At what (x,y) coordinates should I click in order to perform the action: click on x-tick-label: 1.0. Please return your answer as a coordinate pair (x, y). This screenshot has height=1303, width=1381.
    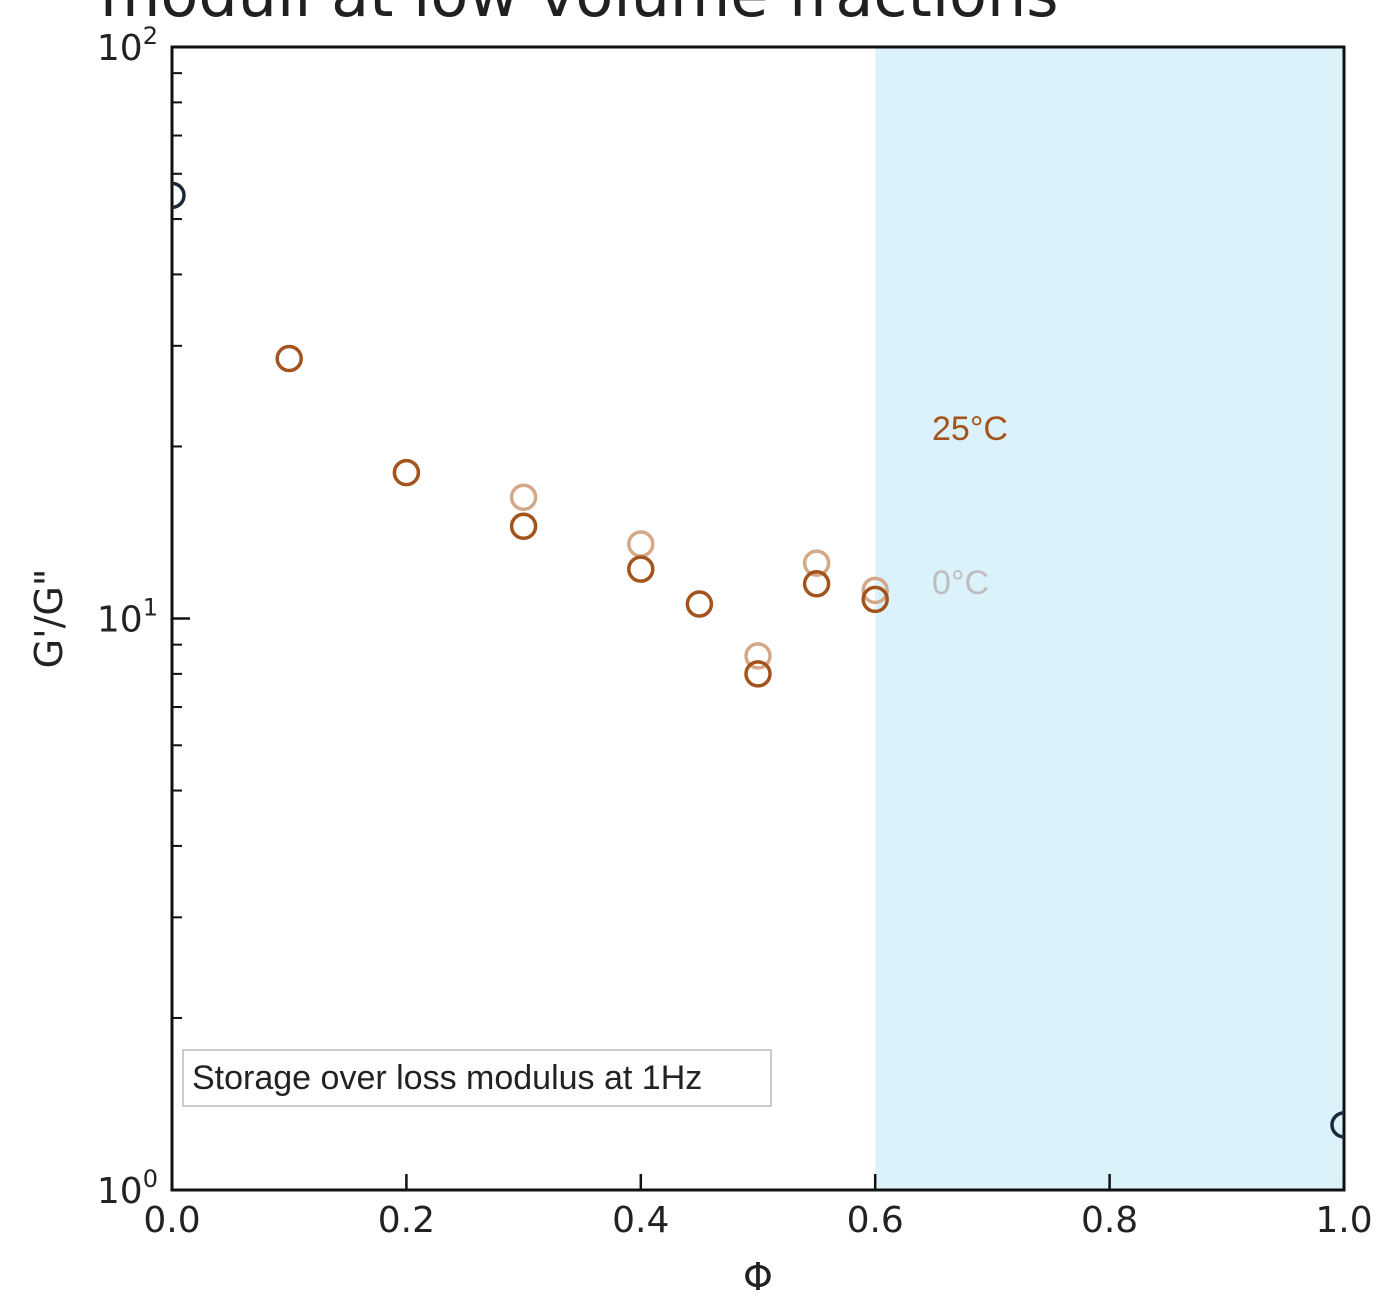
    Looking at the image, I should click on (1343, 1220).